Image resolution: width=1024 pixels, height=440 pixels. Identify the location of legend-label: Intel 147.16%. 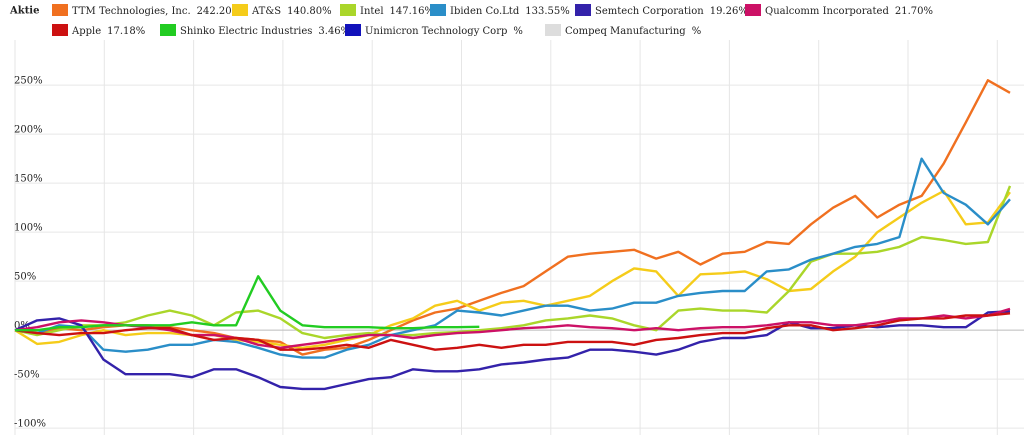
(397, 11).